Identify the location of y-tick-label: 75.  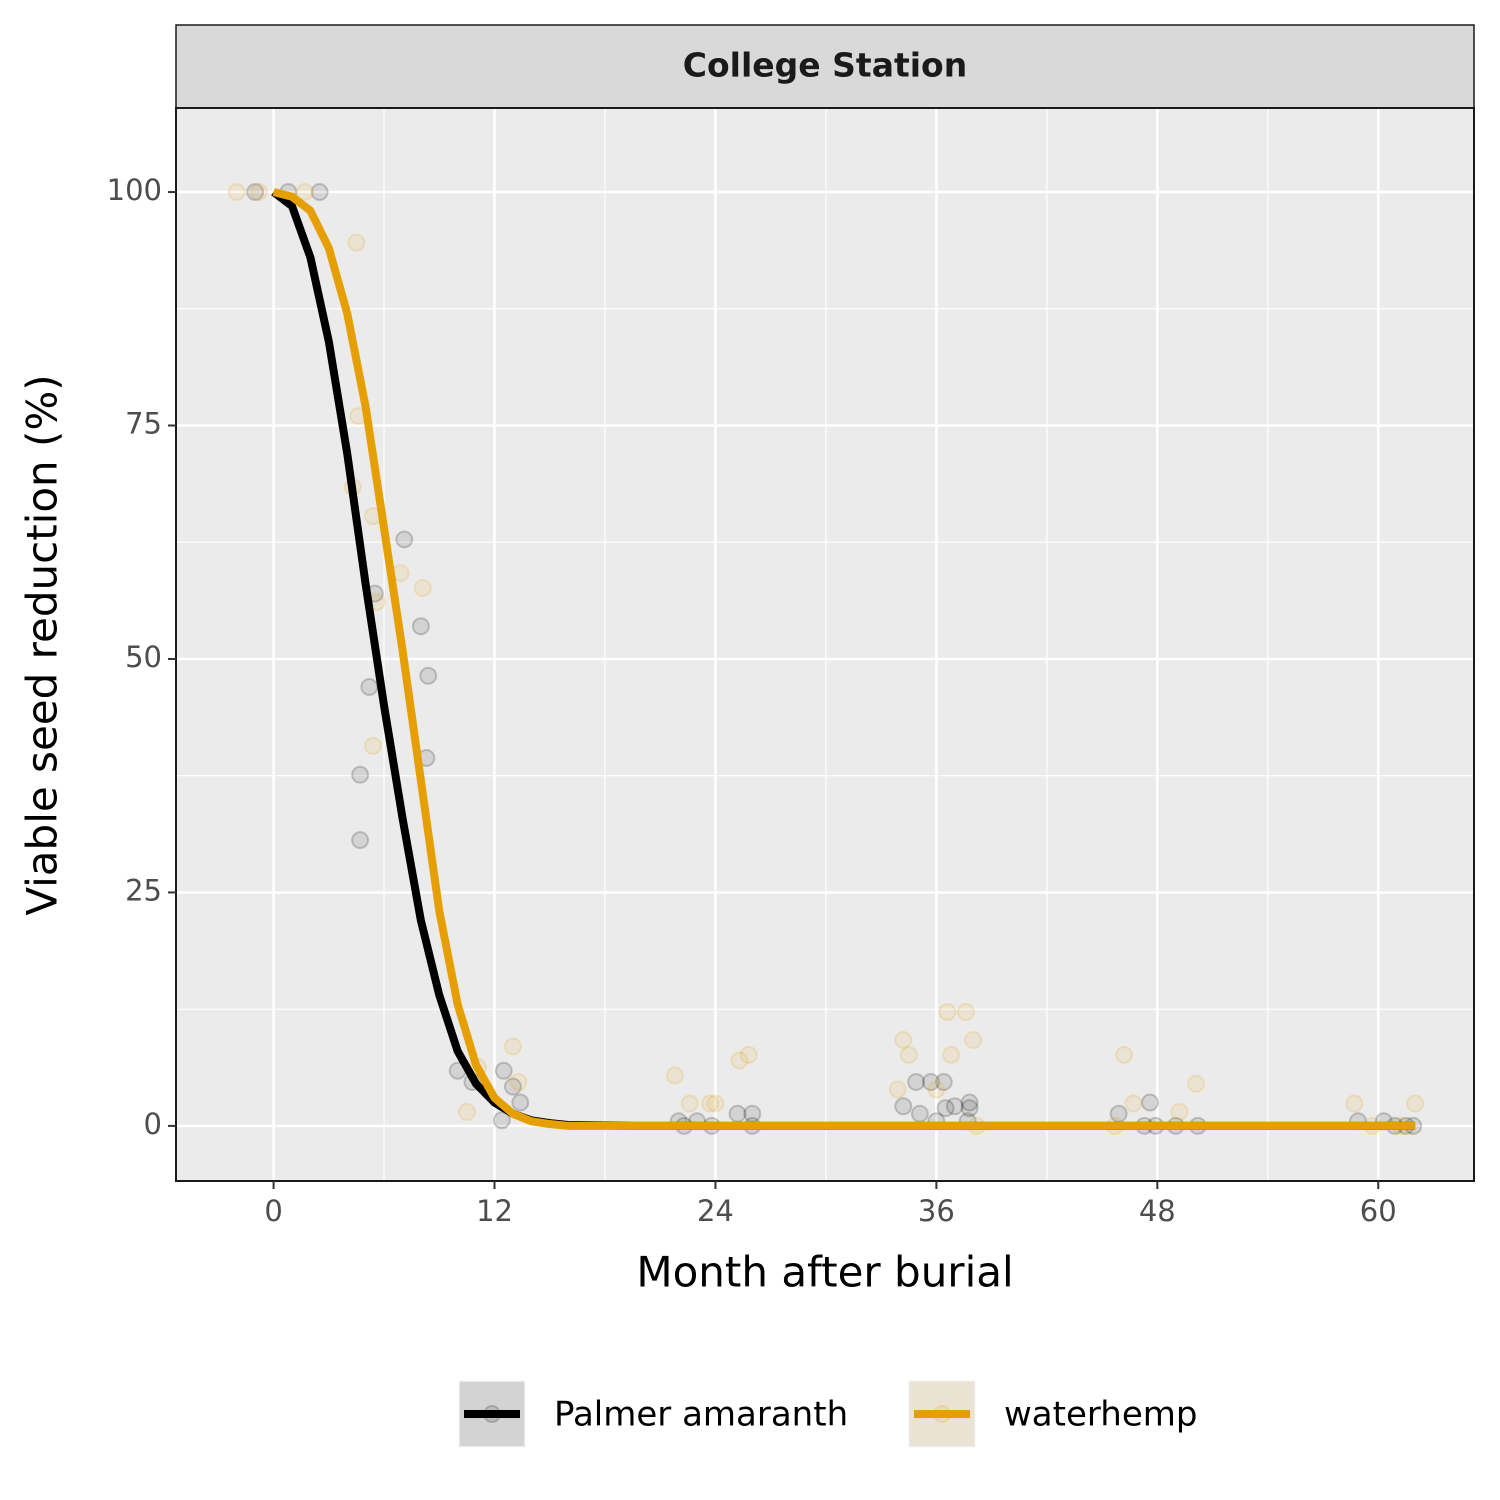
(143, 424).